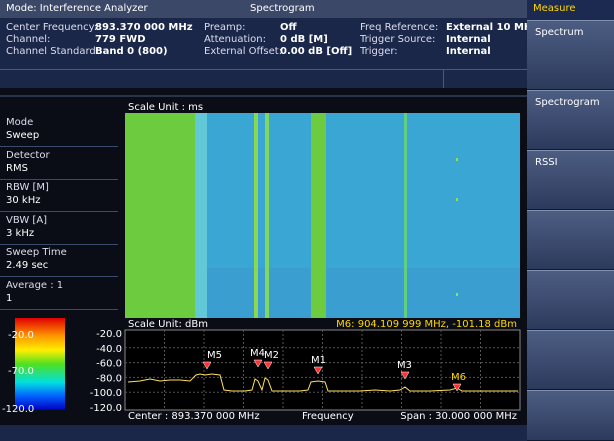 Image resolution: width=614 pixels, height=441 pixels. What do you see at coordinates (109, 378) in the screenshot?
I see `y-tick-label: -80.0` at bounding box center [109, 378].